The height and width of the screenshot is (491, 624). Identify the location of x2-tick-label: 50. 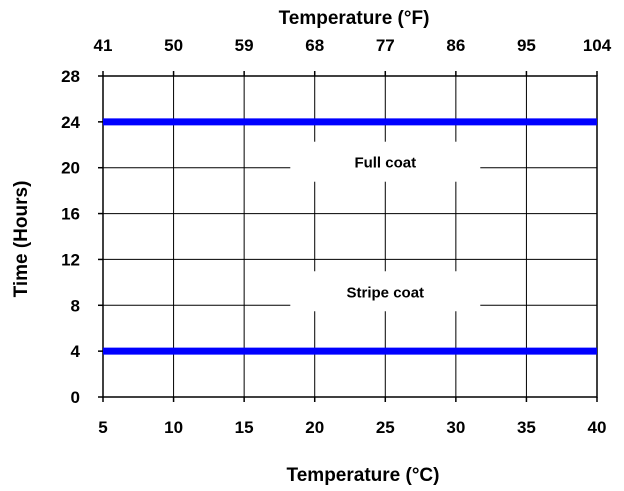
(173, 45).